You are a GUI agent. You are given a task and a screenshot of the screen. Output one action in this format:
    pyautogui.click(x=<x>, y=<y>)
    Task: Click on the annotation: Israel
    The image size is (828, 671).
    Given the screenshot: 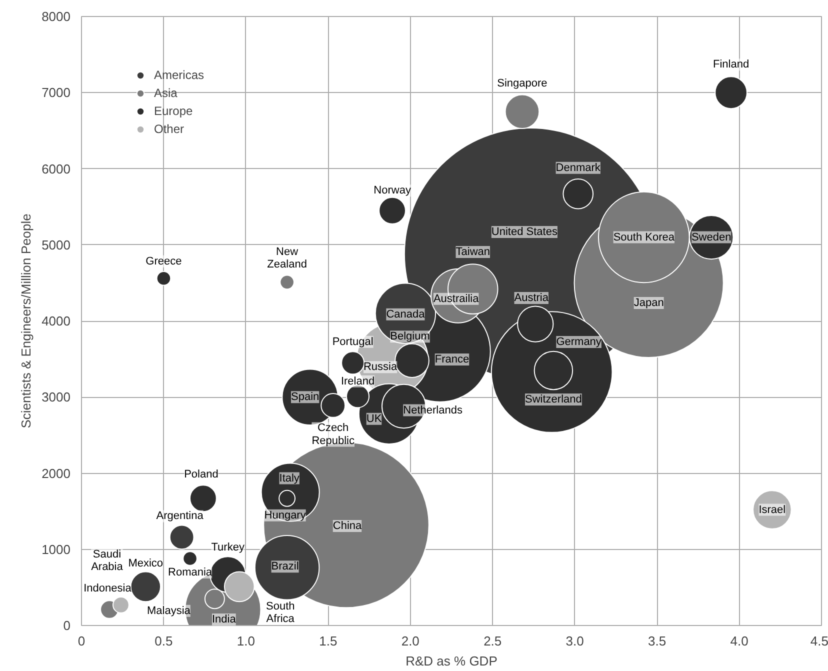 What is the action you would take?
    pyautogui.click(x=772, y=510)
    